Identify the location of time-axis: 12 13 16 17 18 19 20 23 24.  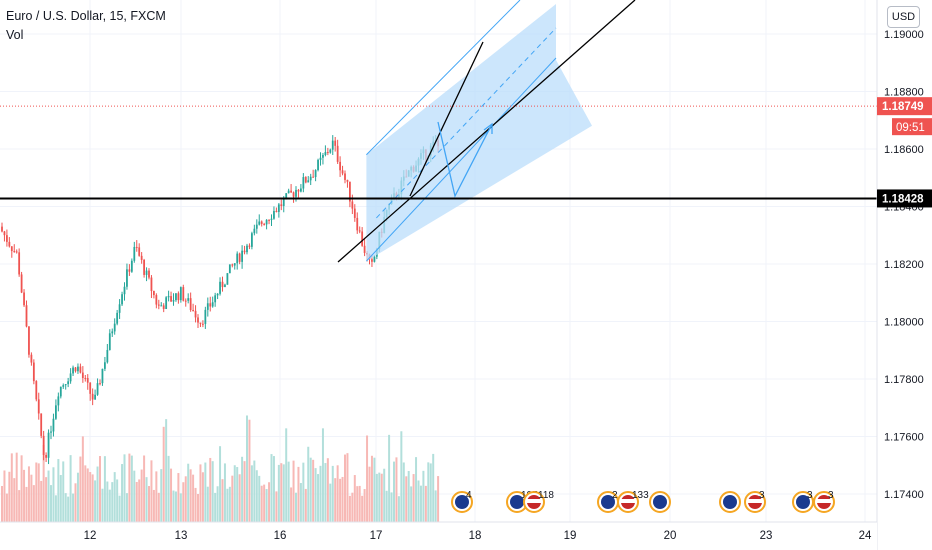
(438, 535).